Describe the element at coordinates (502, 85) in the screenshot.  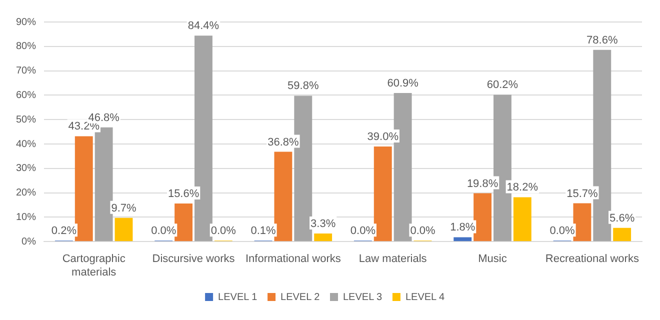
I see `data-label: 60.2%` at that location.